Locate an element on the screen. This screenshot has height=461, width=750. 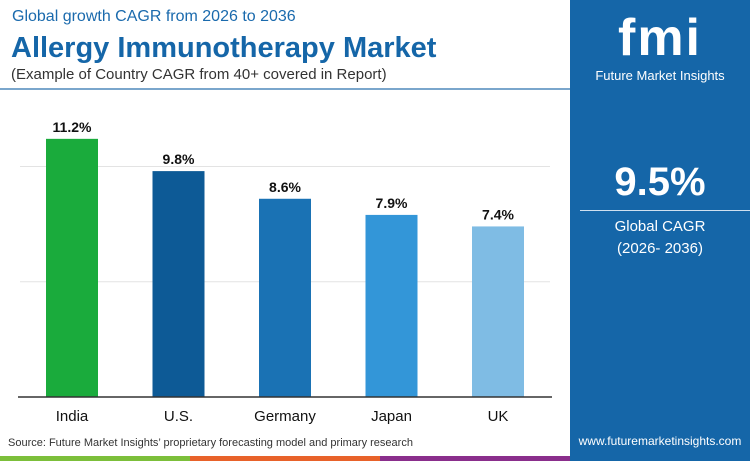
global-cagr-label: Global CAGR is located at coordinates (660, 226).